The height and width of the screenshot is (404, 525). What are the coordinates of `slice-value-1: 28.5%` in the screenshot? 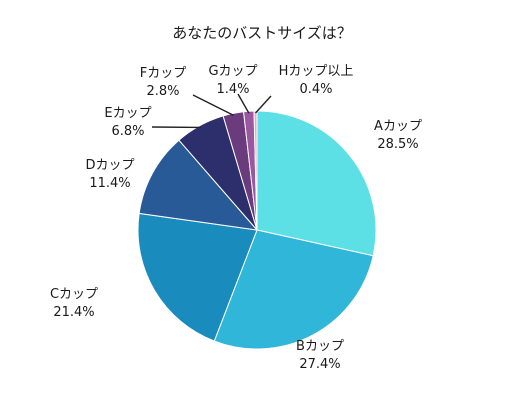 It's located at (397, 144).